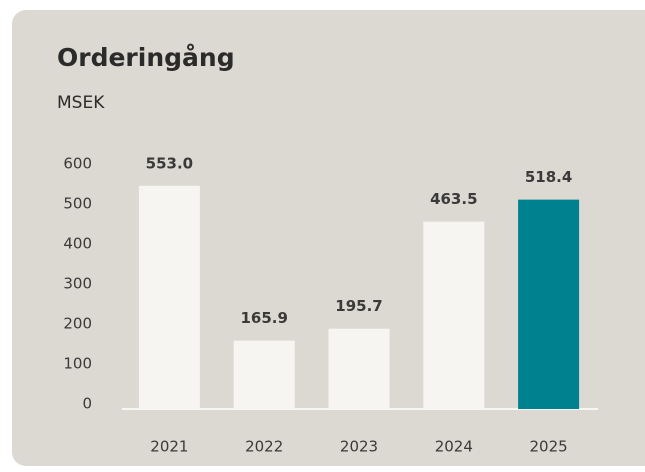 The image size is (645, 472). What do you see at coordinates (77, 164) in the screenshot?
I see `y-tick-label: 600` at bounding box center [77, 164].